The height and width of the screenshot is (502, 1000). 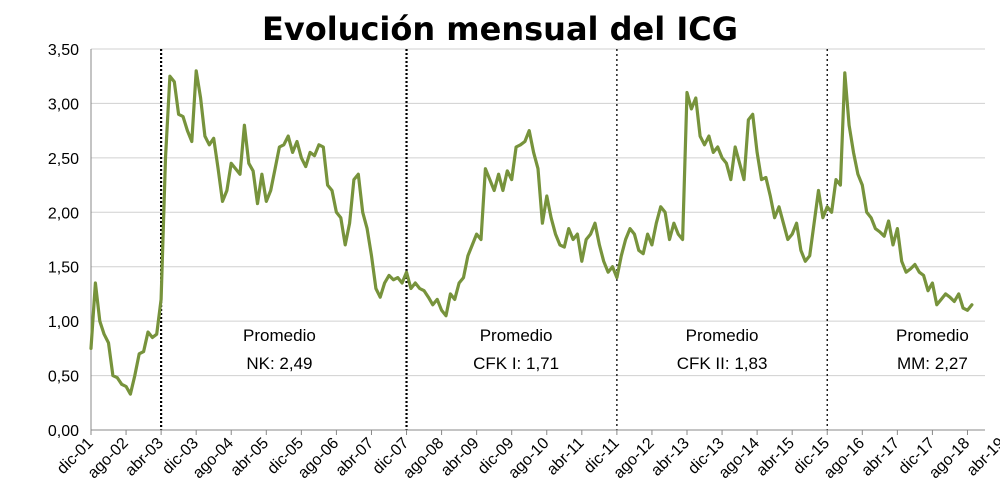 I want to click on x-tick-label: abr-05, so click(x=249, y=457).